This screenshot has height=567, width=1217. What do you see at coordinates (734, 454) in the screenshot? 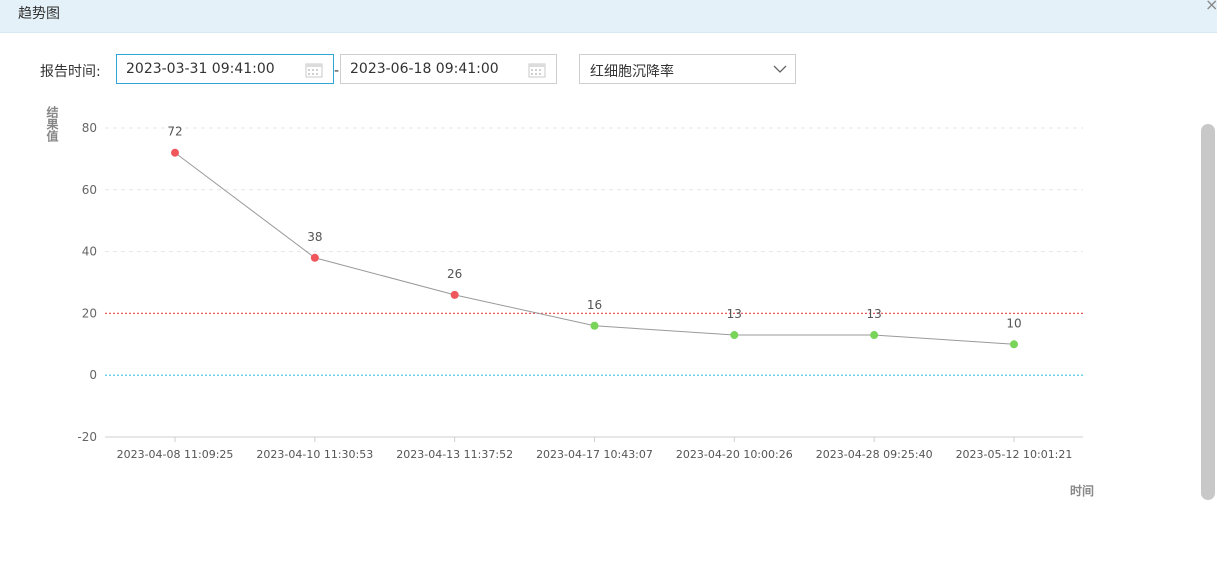
I see `x-tick-label: 2023-04-20 10:00:26` at bounding box center [734, 454].